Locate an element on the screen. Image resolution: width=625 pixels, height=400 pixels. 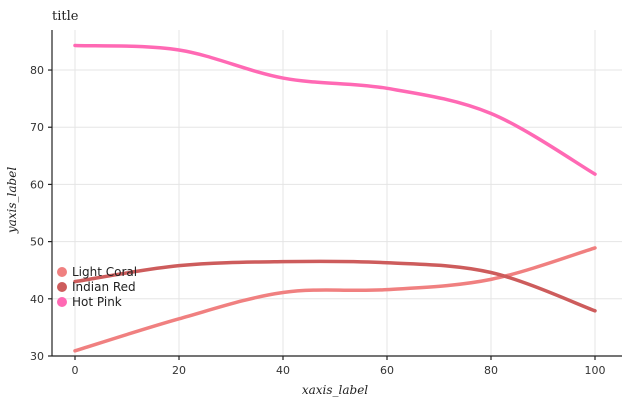
series-line-indian-red is located at coordinates (335, 286).